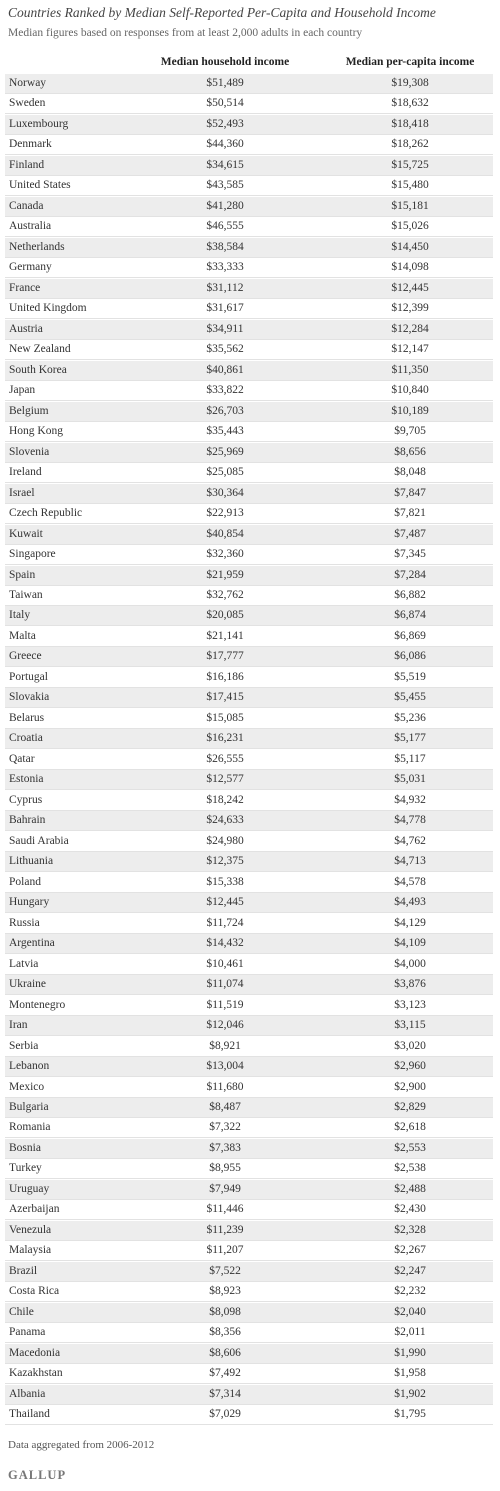 The height and width of the screenshot is (1491, 500). What do you see at coordinates (249, 1374) in the screenshot?
I see `table-row: Kazakhstan $7,492 $1,958` at bounding box center [249, 1374].